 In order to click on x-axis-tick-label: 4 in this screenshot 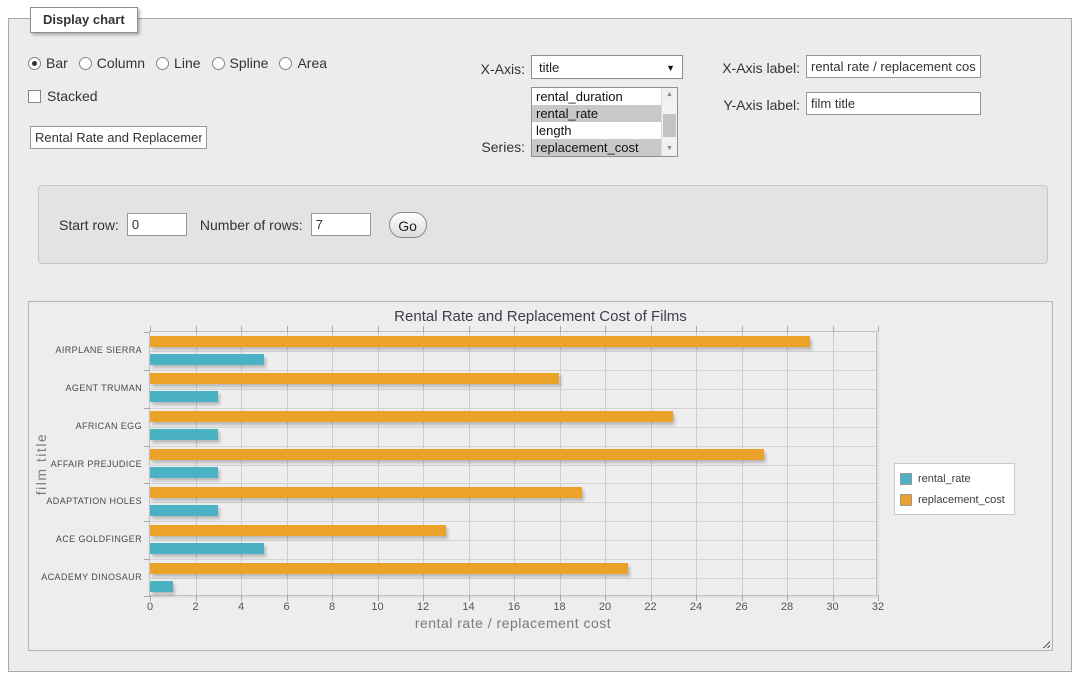, I will do `click(241, 607)`.